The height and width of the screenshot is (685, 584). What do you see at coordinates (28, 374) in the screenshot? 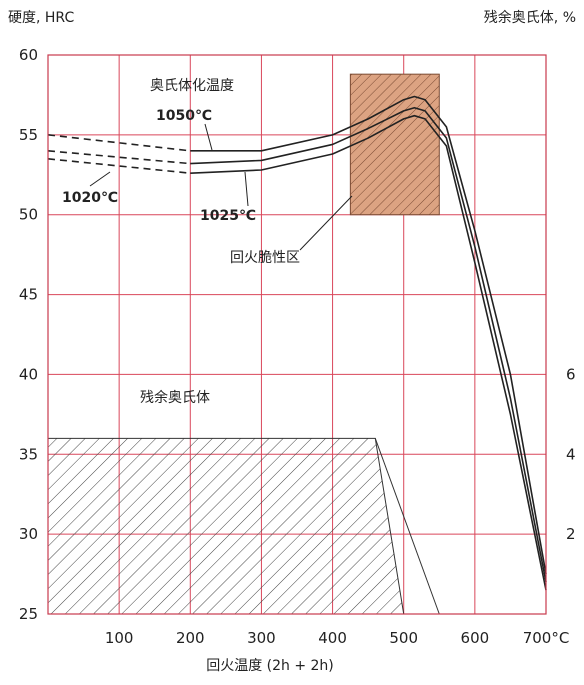
I see `y-tick-label: 40` at bounding box center [28, 374].